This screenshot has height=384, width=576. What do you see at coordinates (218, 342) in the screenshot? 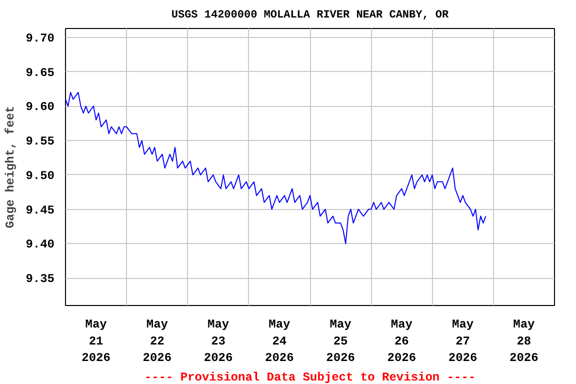
I see `x-tick-label: May 23 2026` at bounding box center [218, 342].